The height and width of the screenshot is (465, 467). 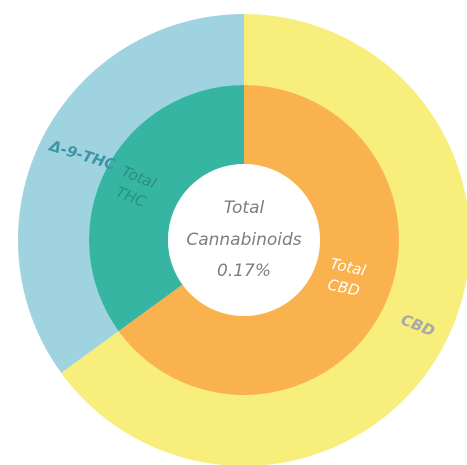 What do you see at coordinates (244, 208) in the screenshot?
I see `center-label-line1: Total` at bounding box center [244, 208].